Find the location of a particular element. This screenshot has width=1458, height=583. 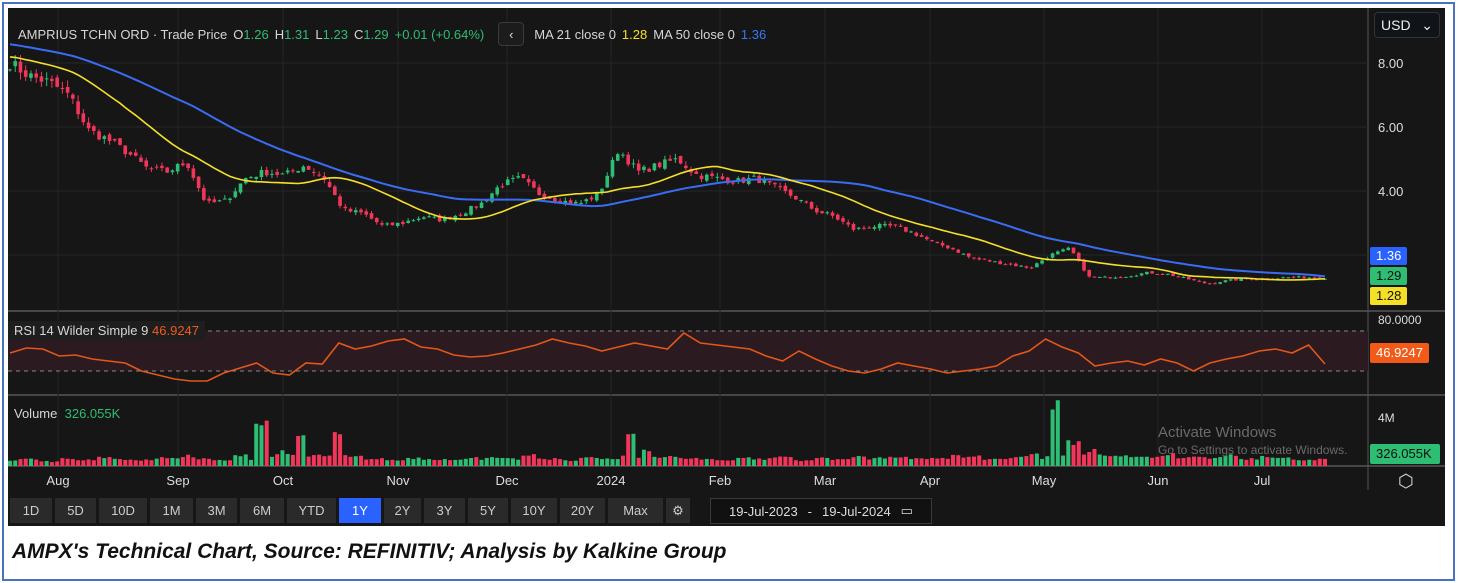

range-button-6m: 6M is located at coordinates (262, 510).